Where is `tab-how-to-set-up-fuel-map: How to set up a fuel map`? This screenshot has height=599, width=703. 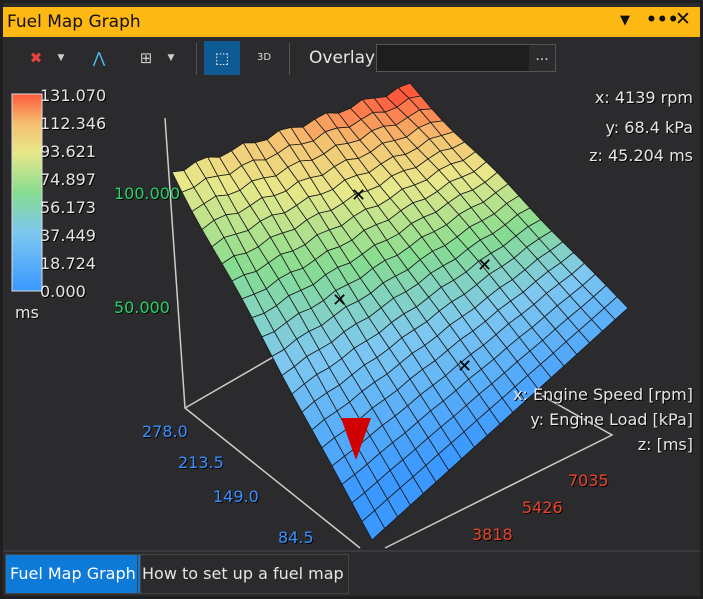
tab-how-to-set-up-fuel-map: How to set up a fuel map is located at coordinates (243, 574).